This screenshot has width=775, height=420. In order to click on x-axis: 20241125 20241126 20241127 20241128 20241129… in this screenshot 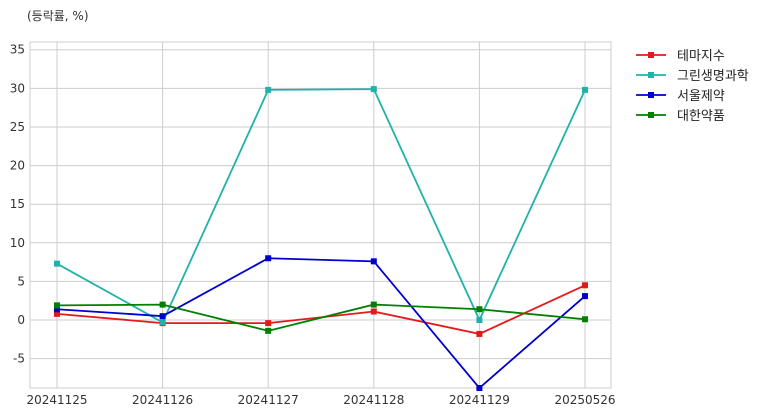, I will do `click(320, 400)`.